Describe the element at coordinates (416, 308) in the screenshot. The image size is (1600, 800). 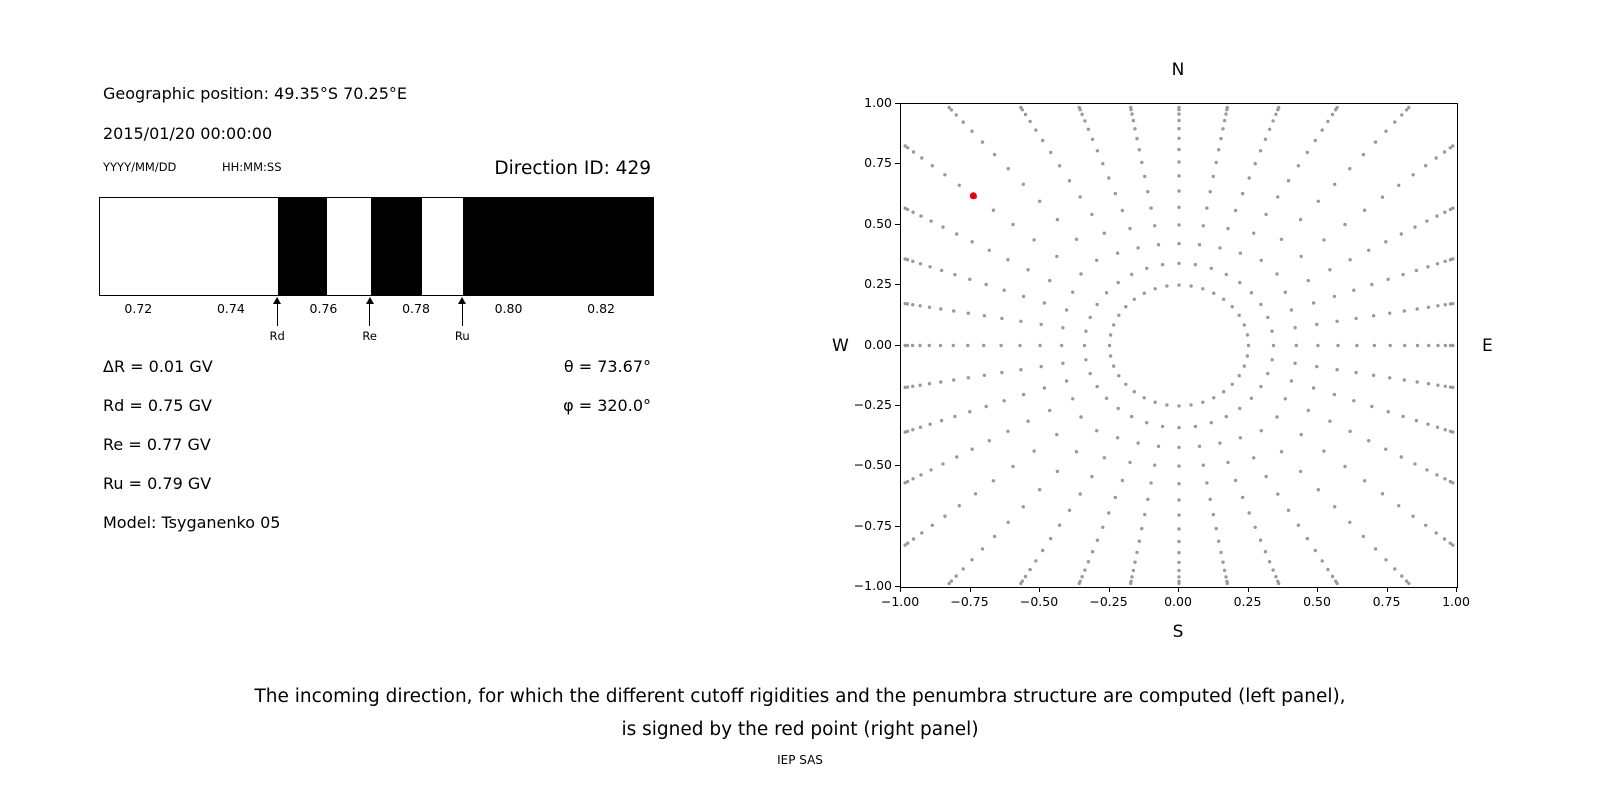
I see `penumbra-tick-label: 0.78` at that location.